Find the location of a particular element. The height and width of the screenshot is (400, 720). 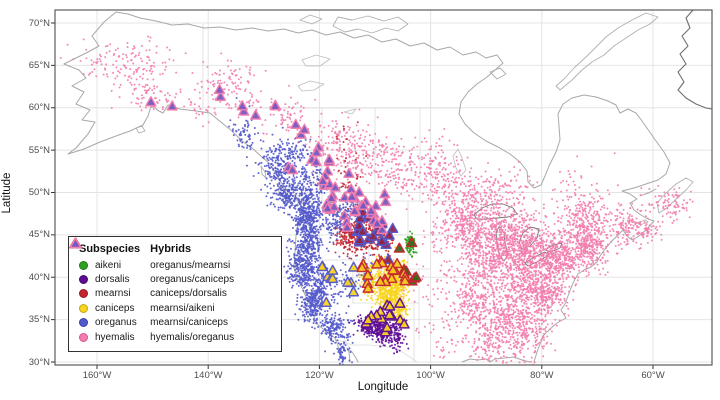

legend-hybrids-item: mearnsi/aikeni is located at coordinates (151, 276).